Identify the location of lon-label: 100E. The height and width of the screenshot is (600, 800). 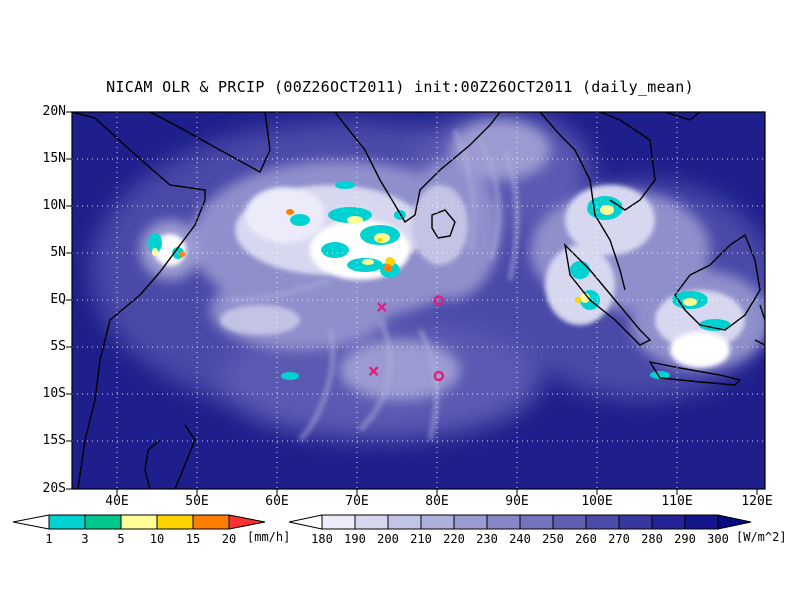
(597, 501).